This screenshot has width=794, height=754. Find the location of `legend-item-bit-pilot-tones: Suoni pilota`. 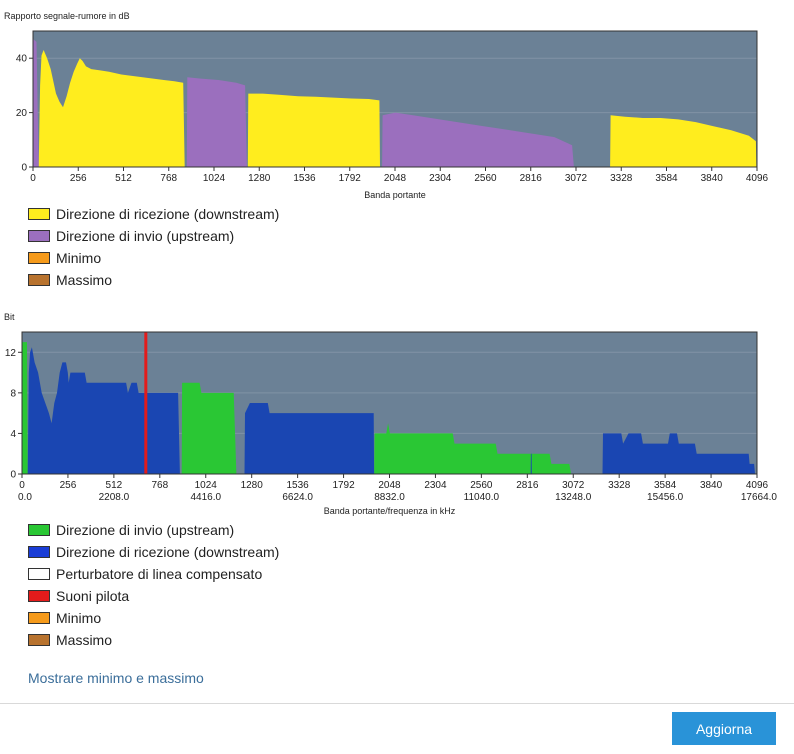

legend-item-bit-pilot-tones: Suoni pilota is located at coordinates (153, 596).